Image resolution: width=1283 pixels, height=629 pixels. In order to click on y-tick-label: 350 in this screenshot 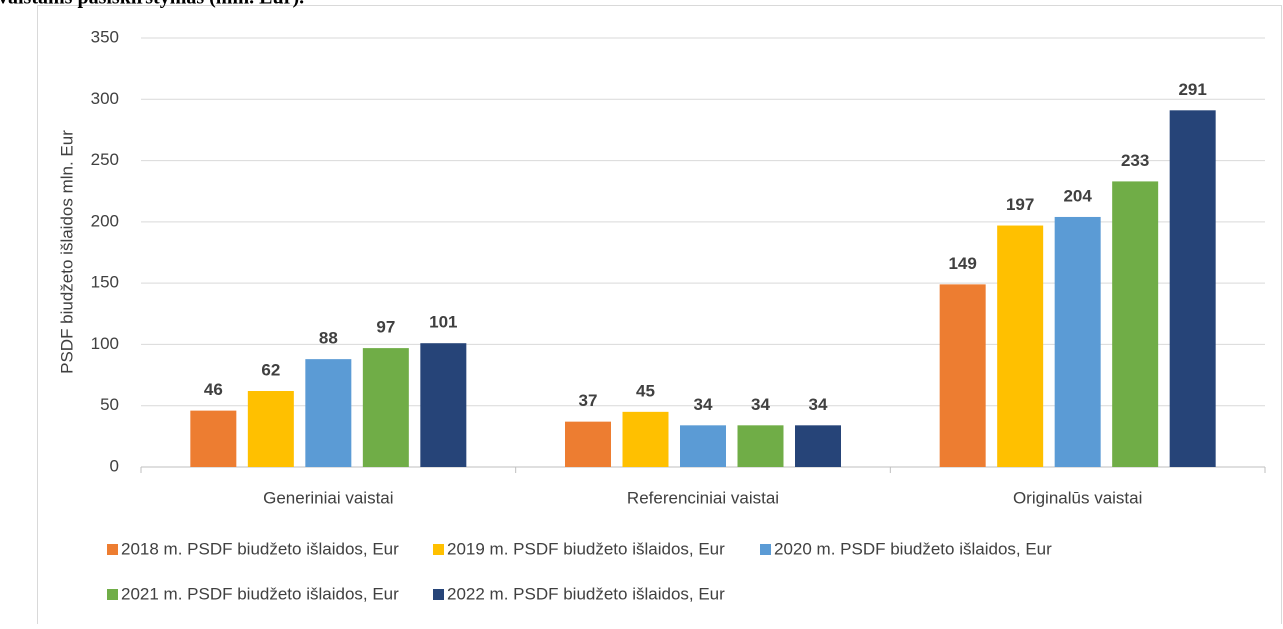, I will do `click(105, 36)`.